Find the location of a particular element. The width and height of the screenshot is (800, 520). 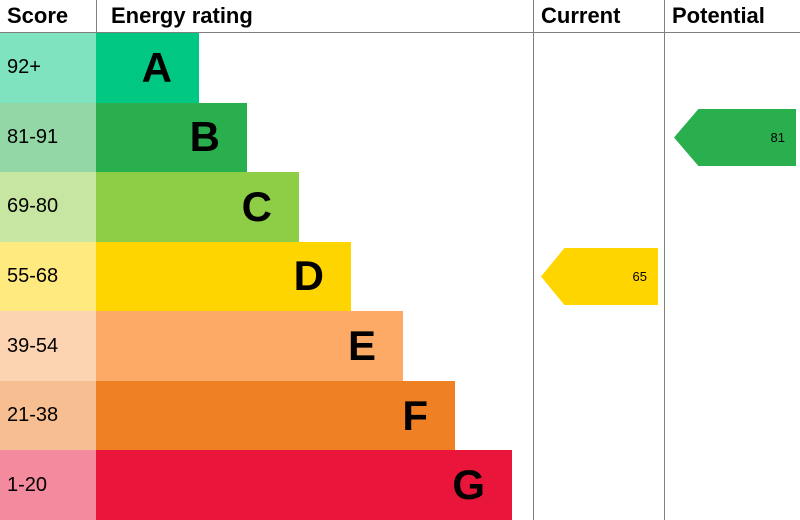

rating-row-c: C is located at coordinates (314, 207).